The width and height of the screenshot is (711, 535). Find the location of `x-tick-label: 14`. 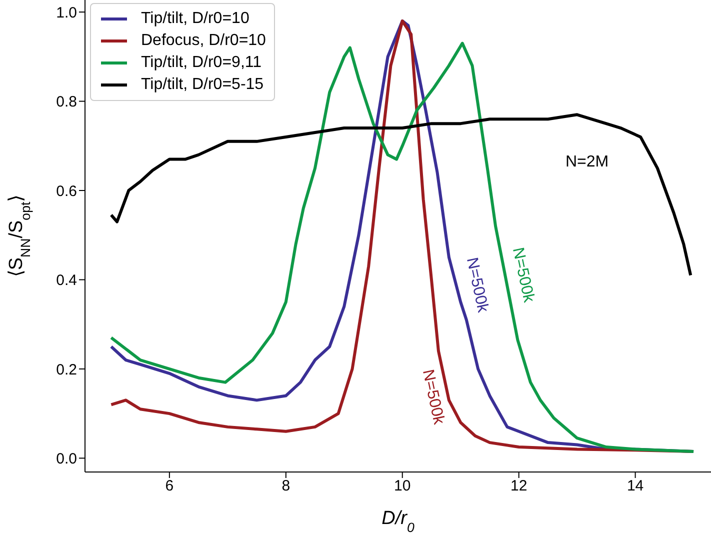

x-tick-label: 14 is located at coordinates (635, 486).